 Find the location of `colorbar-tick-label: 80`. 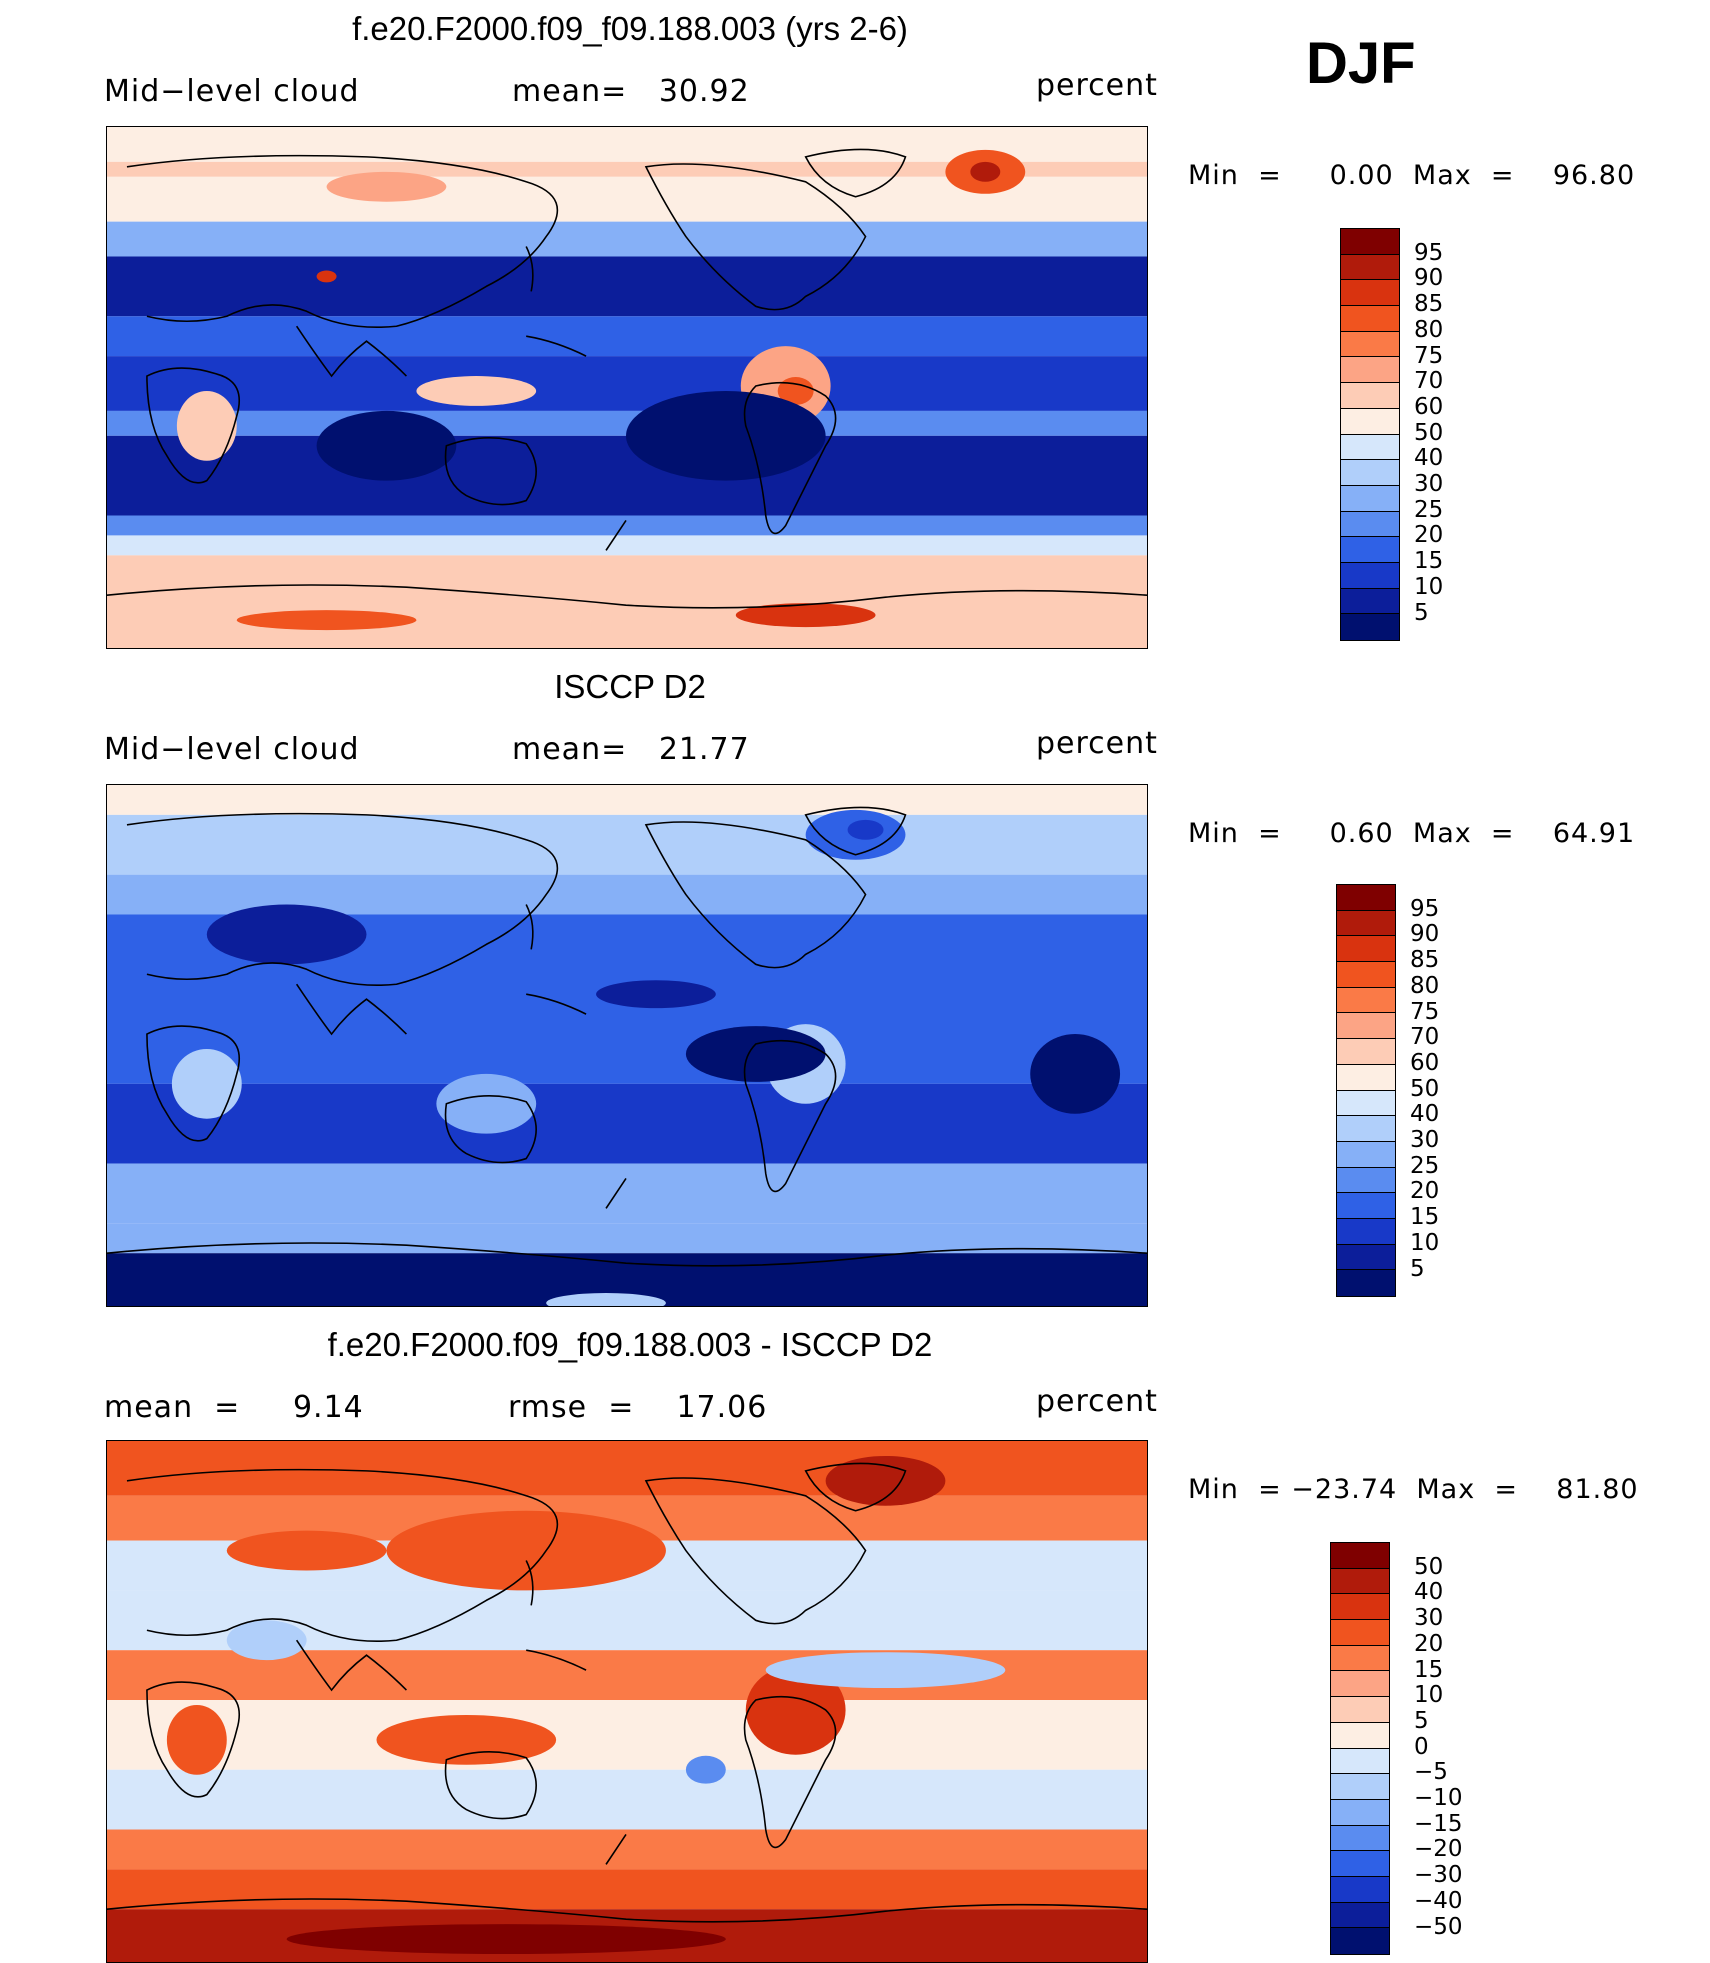

colorbar-tick-label: 80 is located at coordinates (1425, 985).